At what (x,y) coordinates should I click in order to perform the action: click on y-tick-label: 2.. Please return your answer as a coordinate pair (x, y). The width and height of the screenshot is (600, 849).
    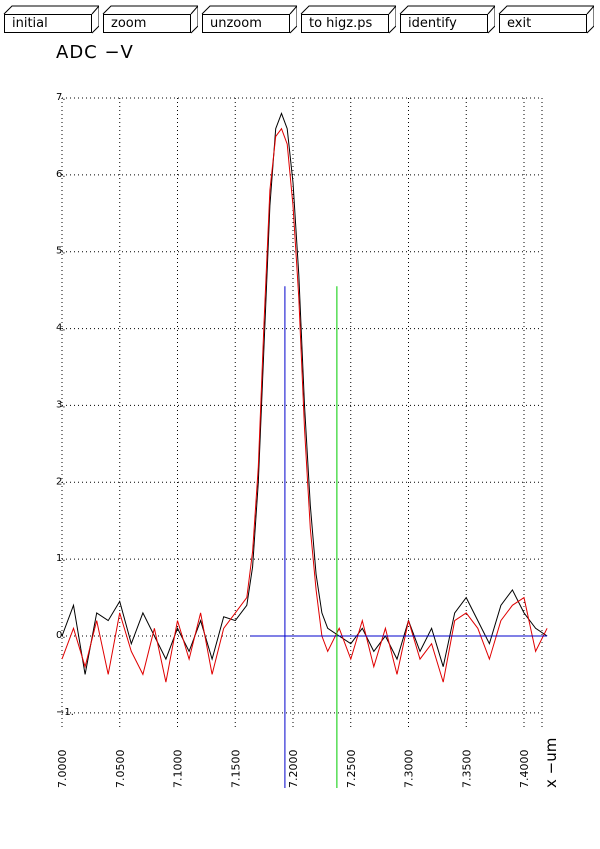
    Looking at the image, I should click on (61, 481).